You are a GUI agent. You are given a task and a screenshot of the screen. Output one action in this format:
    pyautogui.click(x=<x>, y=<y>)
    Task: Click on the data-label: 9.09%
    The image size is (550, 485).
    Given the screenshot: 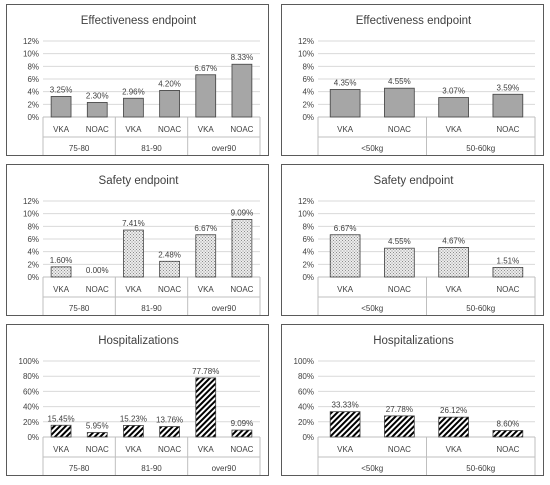 What is the action you would take?
    pyautogui.click(x=242, y=423)
    